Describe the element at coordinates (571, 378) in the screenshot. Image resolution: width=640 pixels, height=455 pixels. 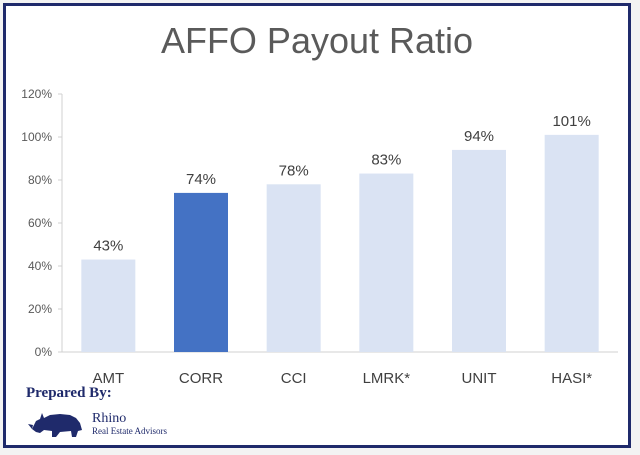
I see `x-tick-label: HASI*` at that location.